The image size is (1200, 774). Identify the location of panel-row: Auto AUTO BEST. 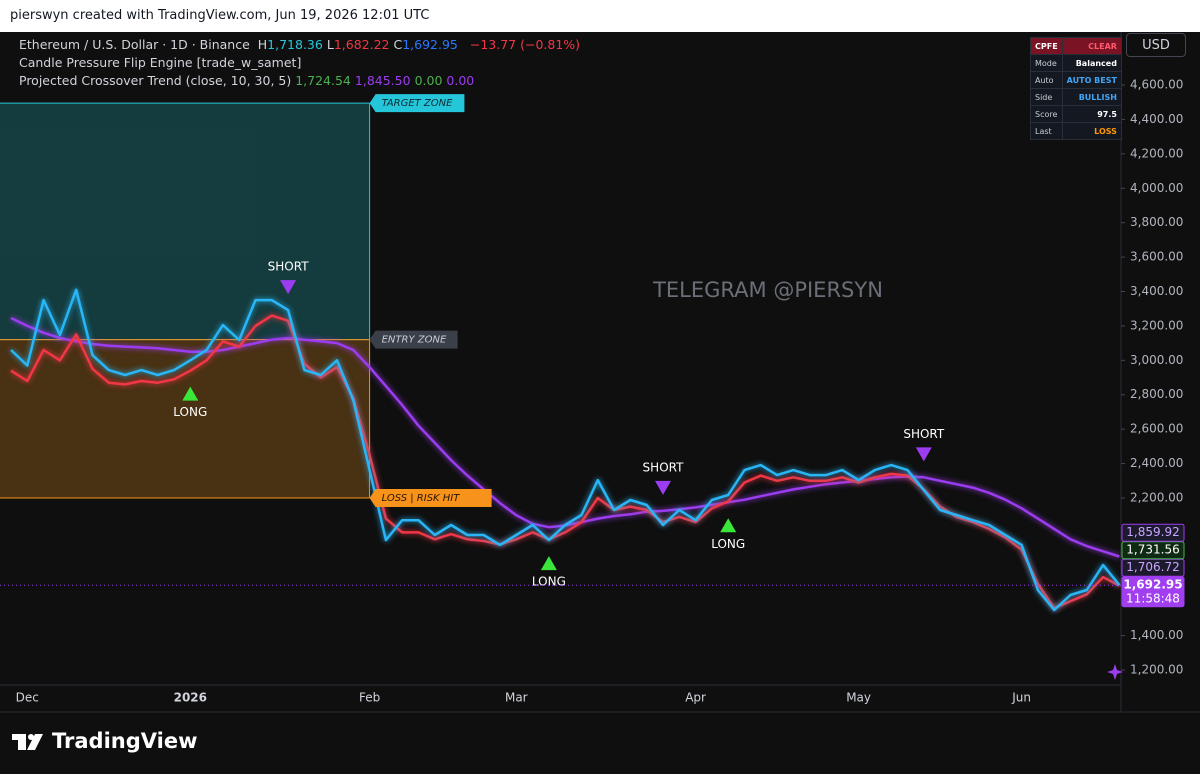
(1076, 80).